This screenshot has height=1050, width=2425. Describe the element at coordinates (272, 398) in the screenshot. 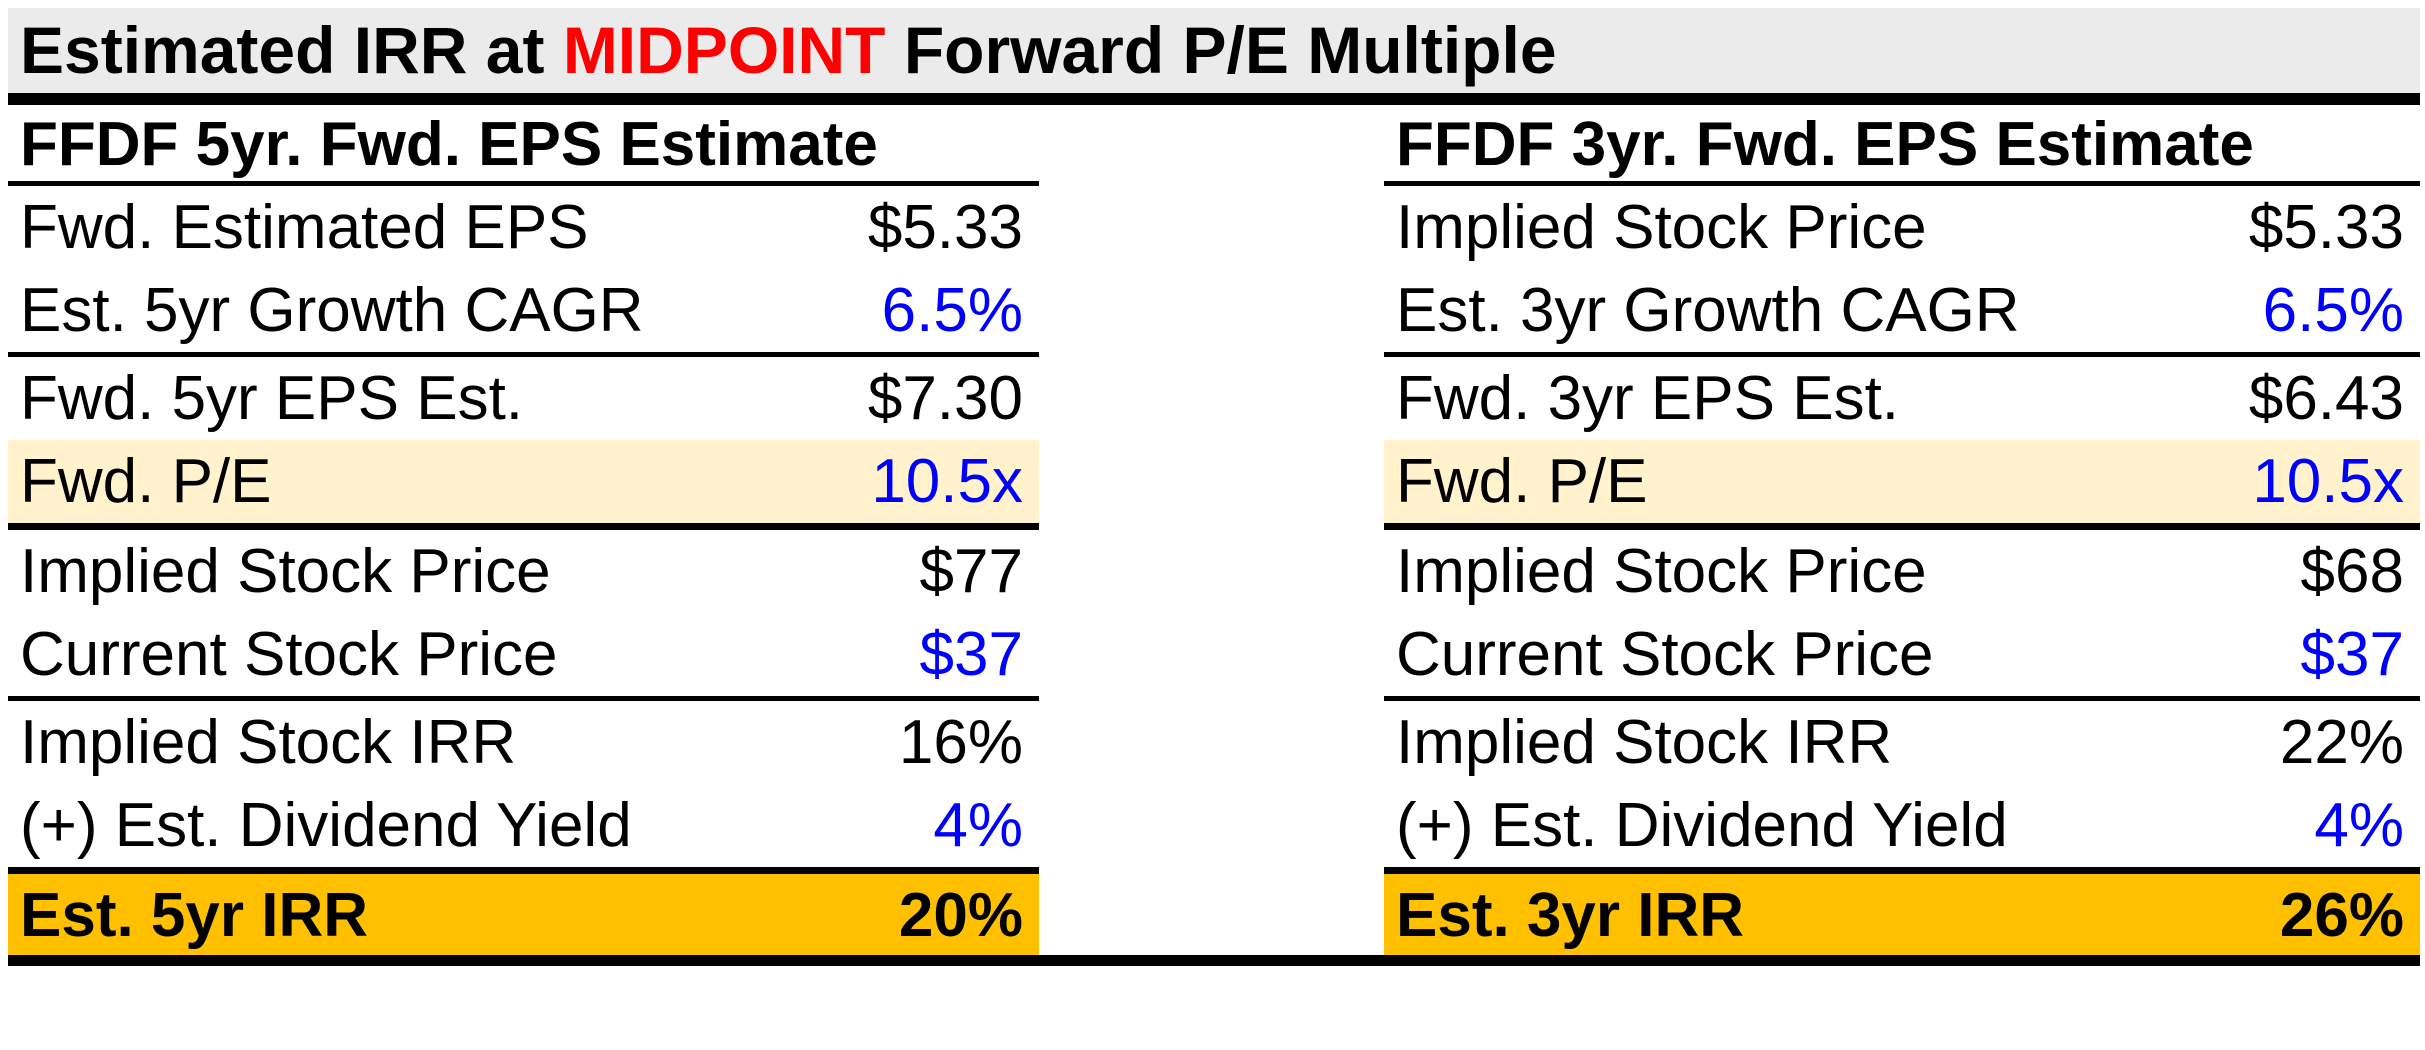

I see `row-label: Fwd. 5yr EPS Est.` at that location.